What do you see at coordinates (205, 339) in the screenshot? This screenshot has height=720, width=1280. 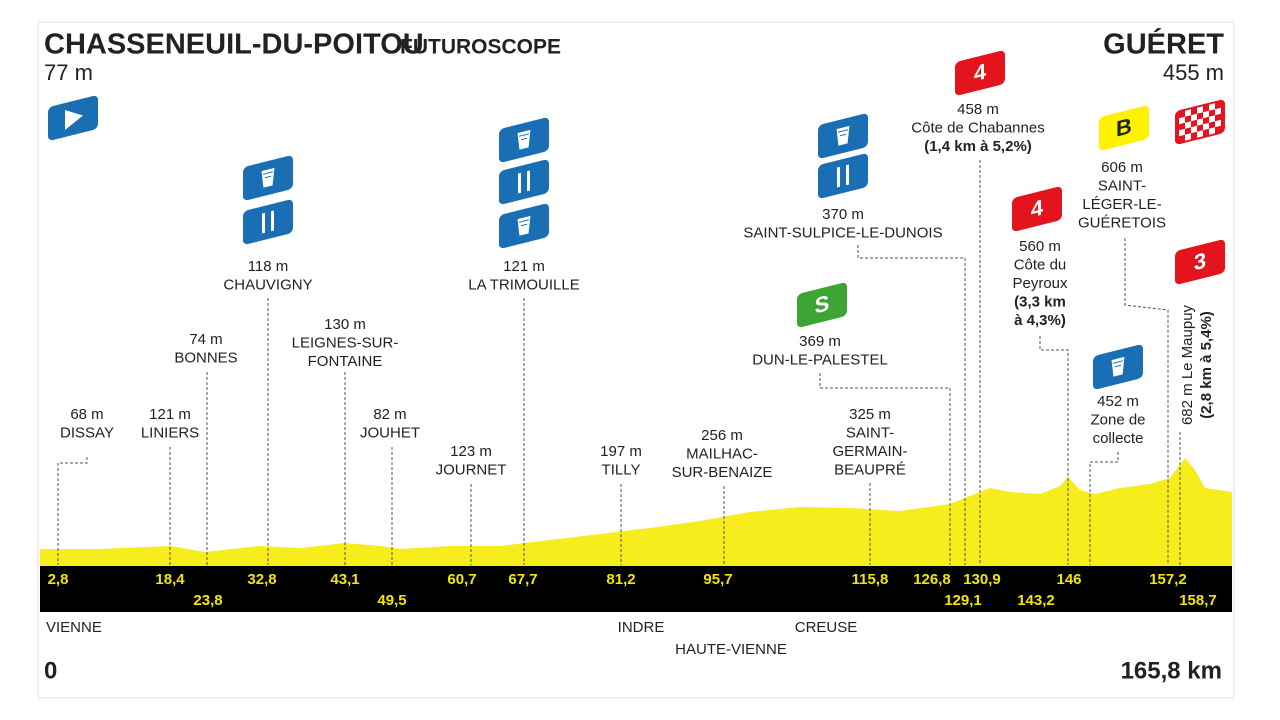 I see `waypoint-label: 74 m` at bounding box center [205, 339].